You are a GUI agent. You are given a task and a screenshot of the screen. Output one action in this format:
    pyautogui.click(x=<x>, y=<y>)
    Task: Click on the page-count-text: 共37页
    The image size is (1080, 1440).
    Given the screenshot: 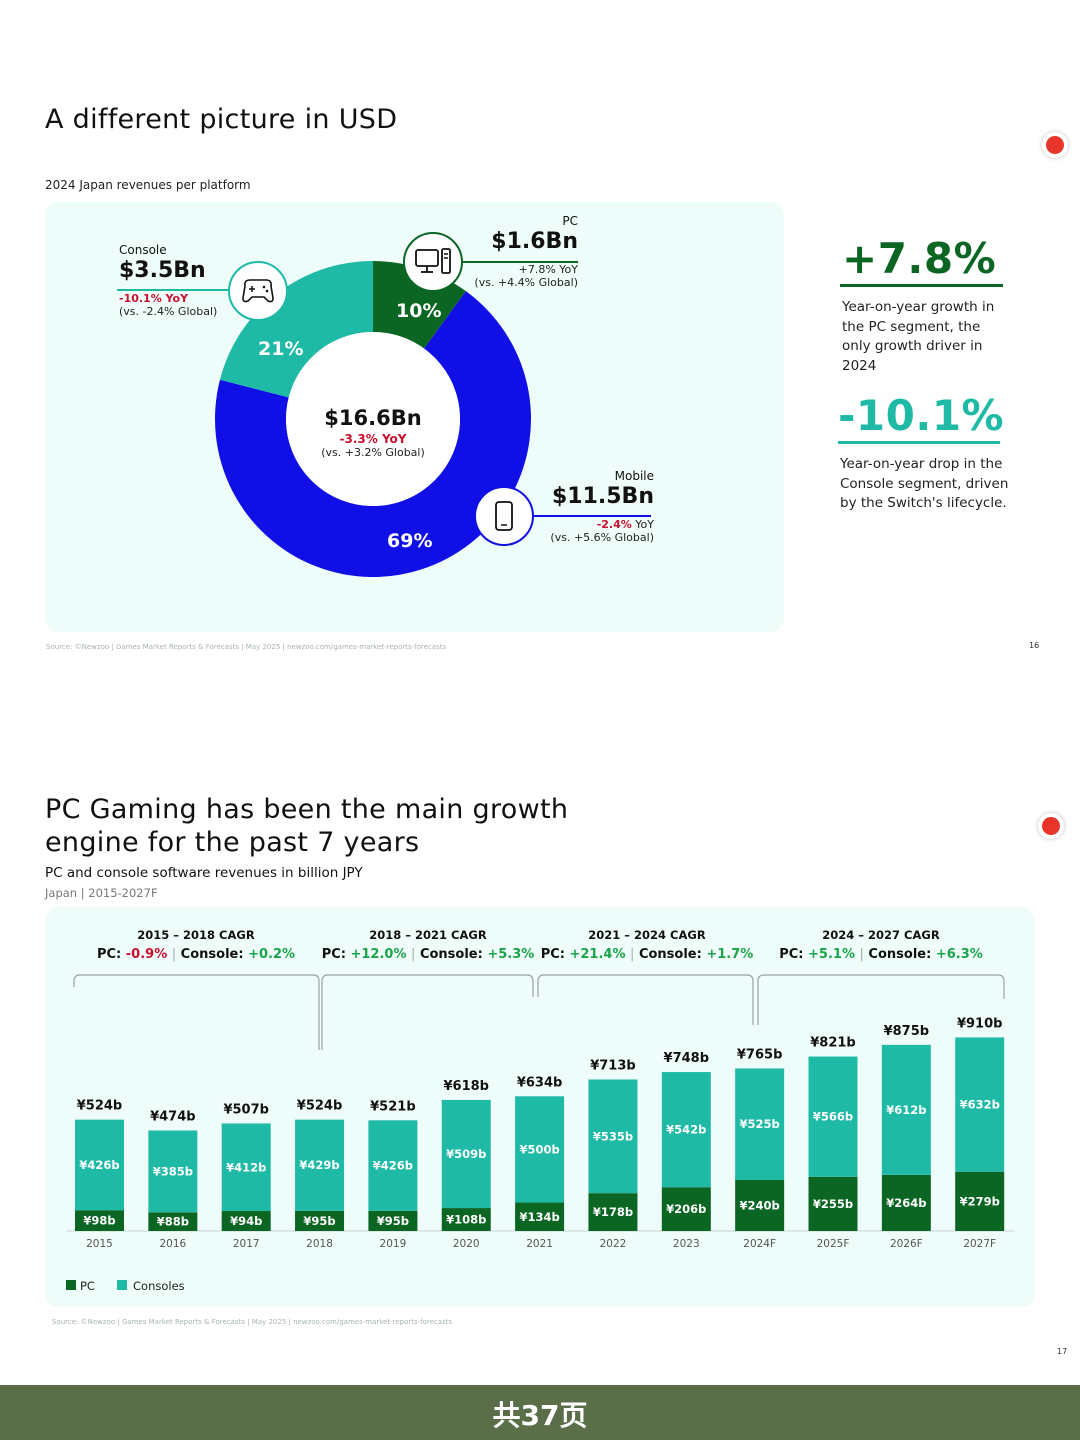 What is the action you would take?
    pyautogui.click(x=540, y=1415)
    